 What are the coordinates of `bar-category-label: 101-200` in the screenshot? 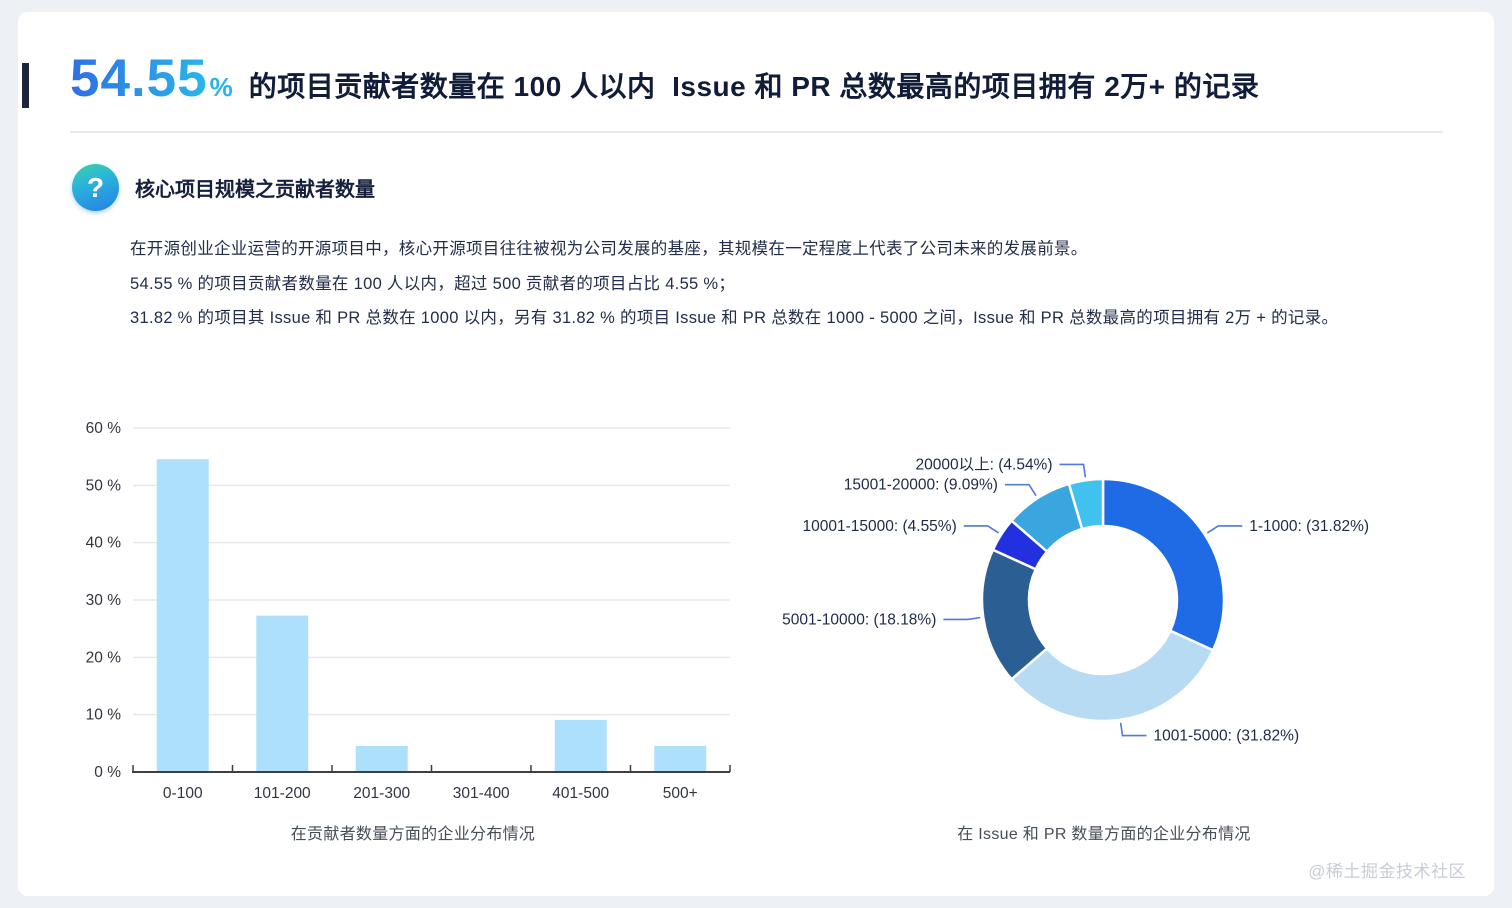 It's located at (282, 793).